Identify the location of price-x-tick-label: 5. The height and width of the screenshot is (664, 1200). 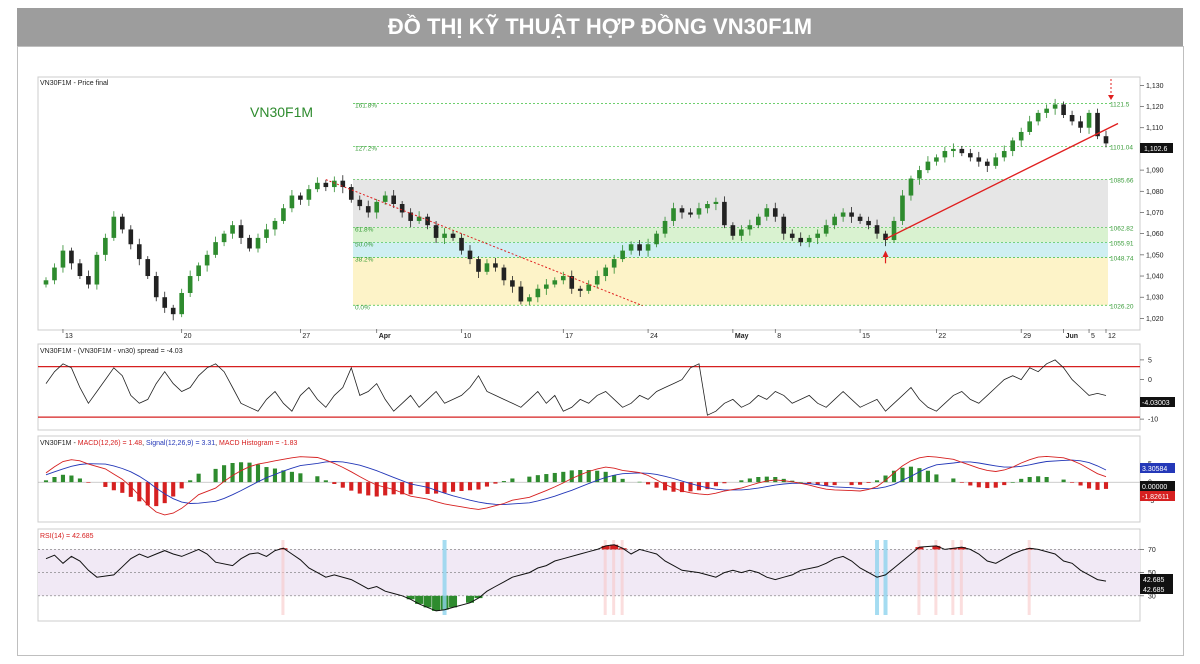
(1093, 336).